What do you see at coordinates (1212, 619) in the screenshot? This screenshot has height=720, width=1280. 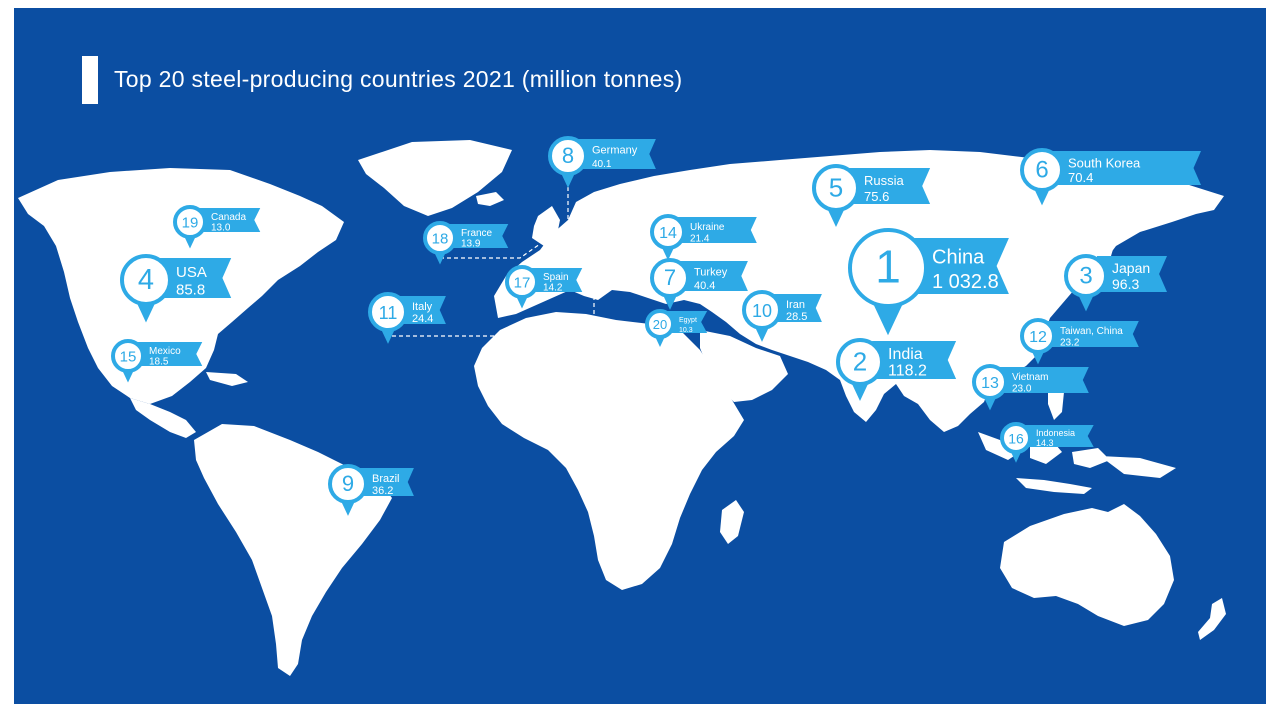 I see `new-zealand-landmass` at bounding box center [1212, 619].